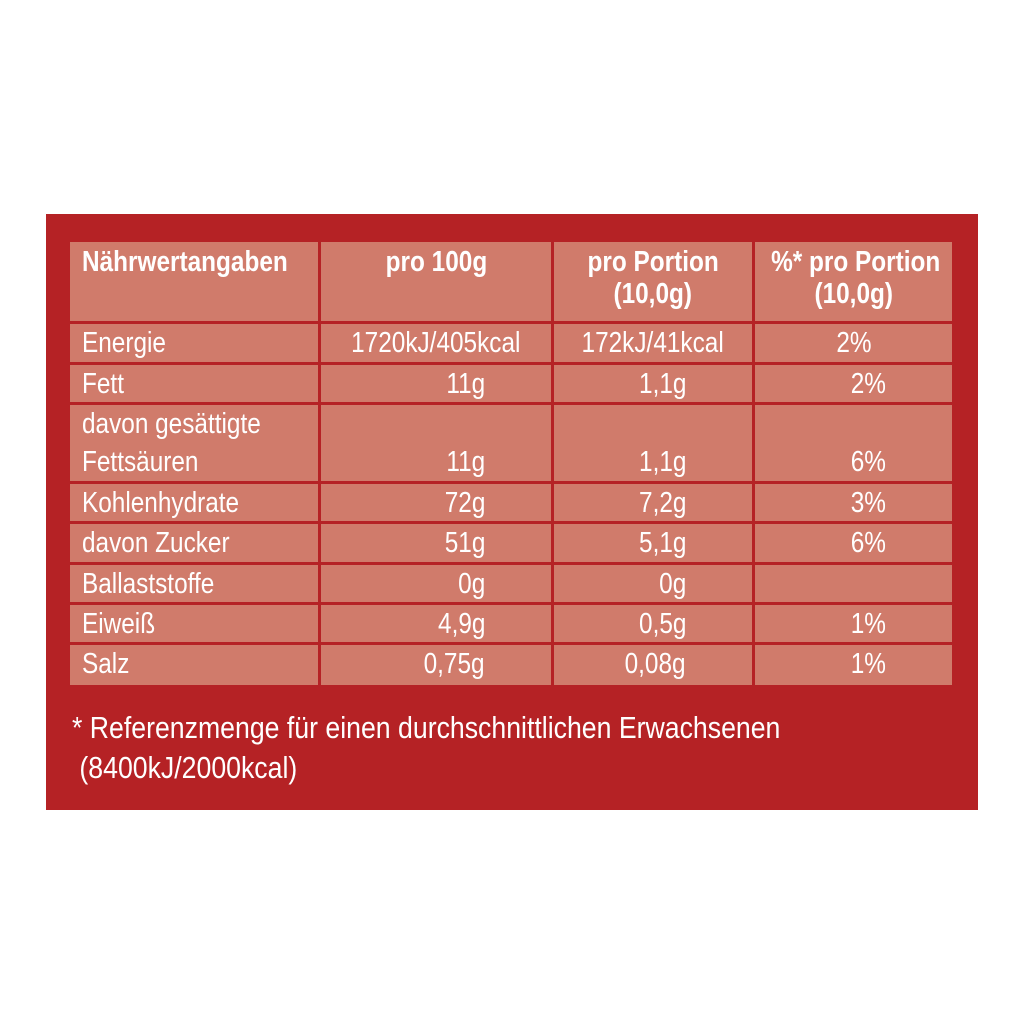  I want to click on row-energie-per100: 1720kJ/405kcal, so click(436, 343).